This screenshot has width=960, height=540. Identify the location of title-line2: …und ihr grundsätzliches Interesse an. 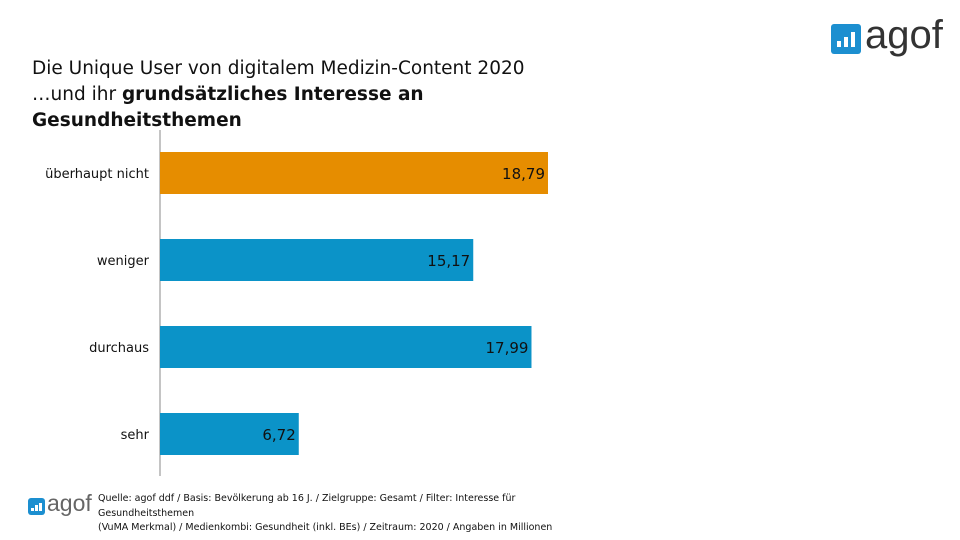
(278, 95).